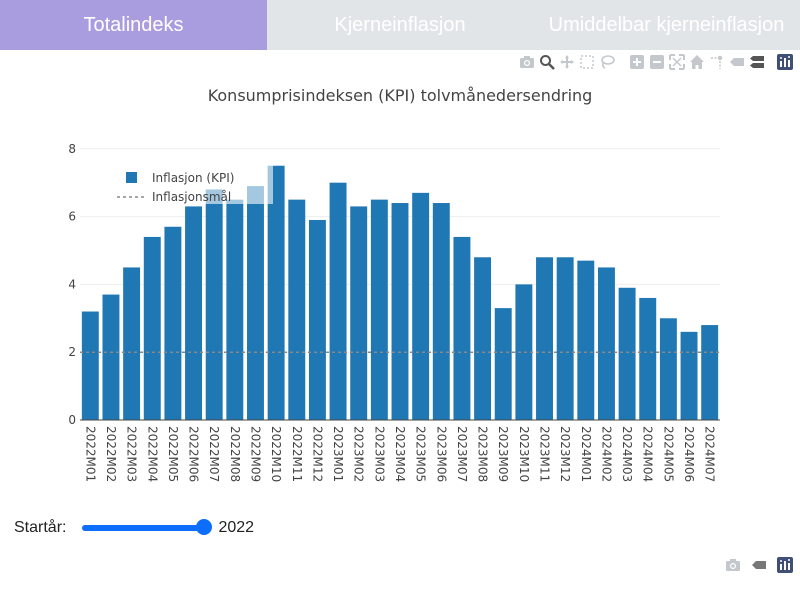 The width and height of the screenshot is (800, 600). What do you see at coordinates (421, 454) in the screenshot?
I see `x-tick-label: 2023M05` at bounding box center [421, 454].